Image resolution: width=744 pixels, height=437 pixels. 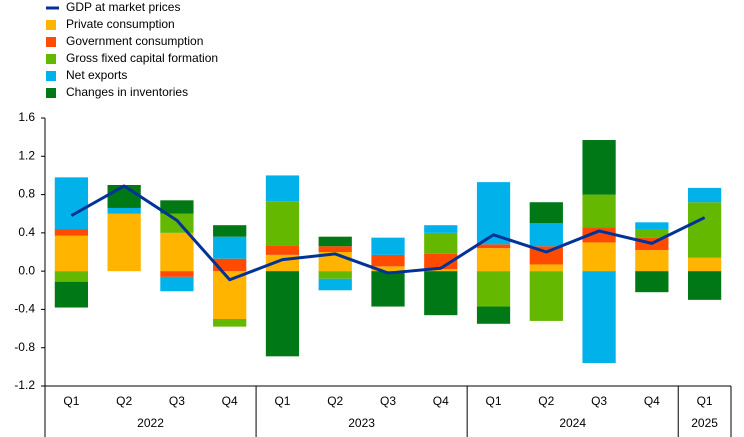 What do you see at coordinates (26, 155) in the screenshot?
I see `y-tick-label: 1.2` at bounding box center [26, 155].